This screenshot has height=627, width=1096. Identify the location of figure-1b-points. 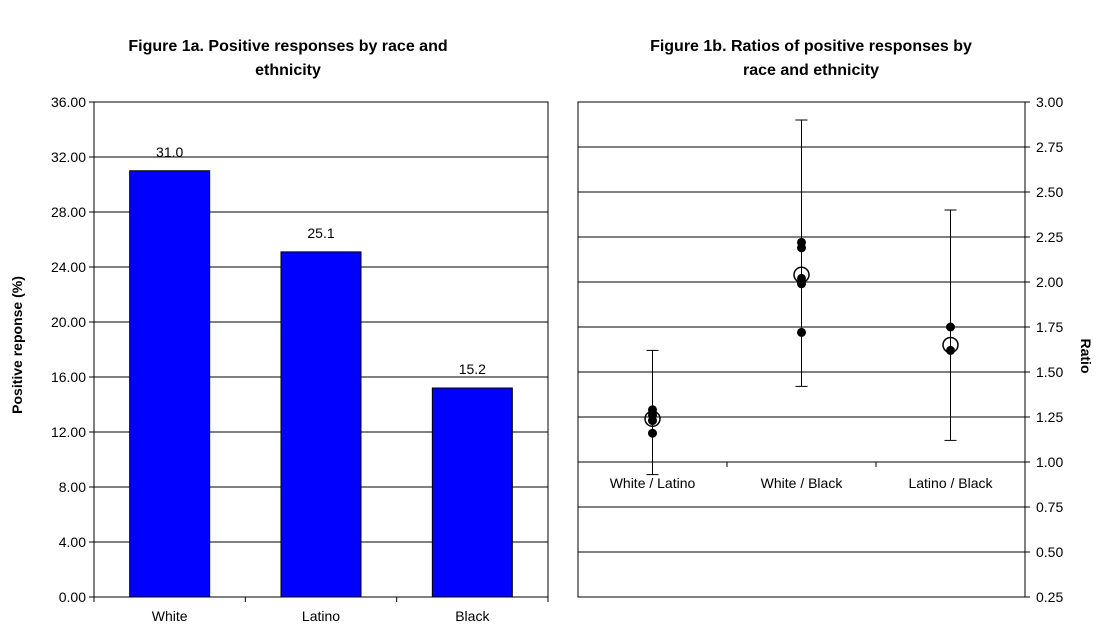
(801, 337).